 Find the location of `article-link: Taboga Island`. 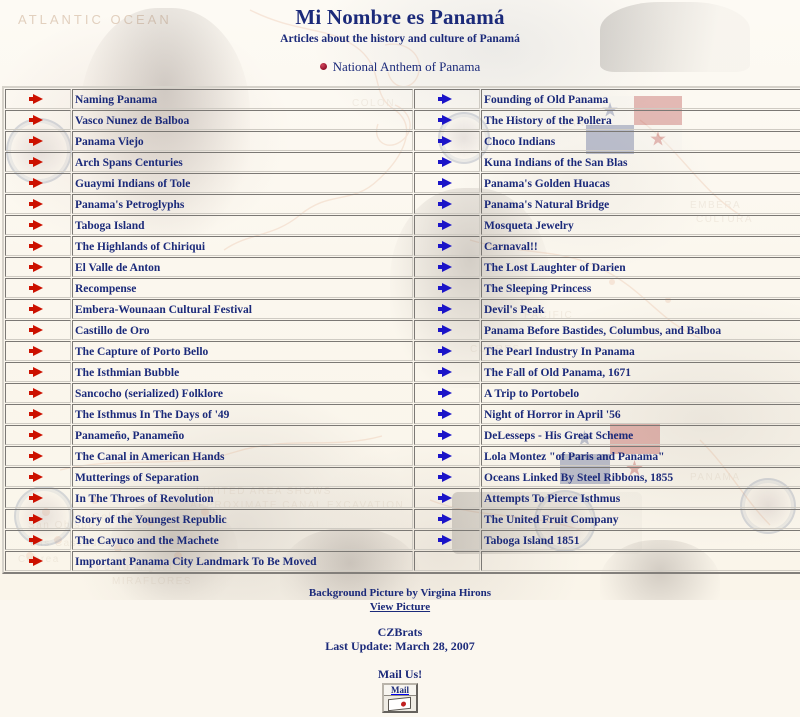

article-link: Taboga Island is located at coordinates (110, 226).